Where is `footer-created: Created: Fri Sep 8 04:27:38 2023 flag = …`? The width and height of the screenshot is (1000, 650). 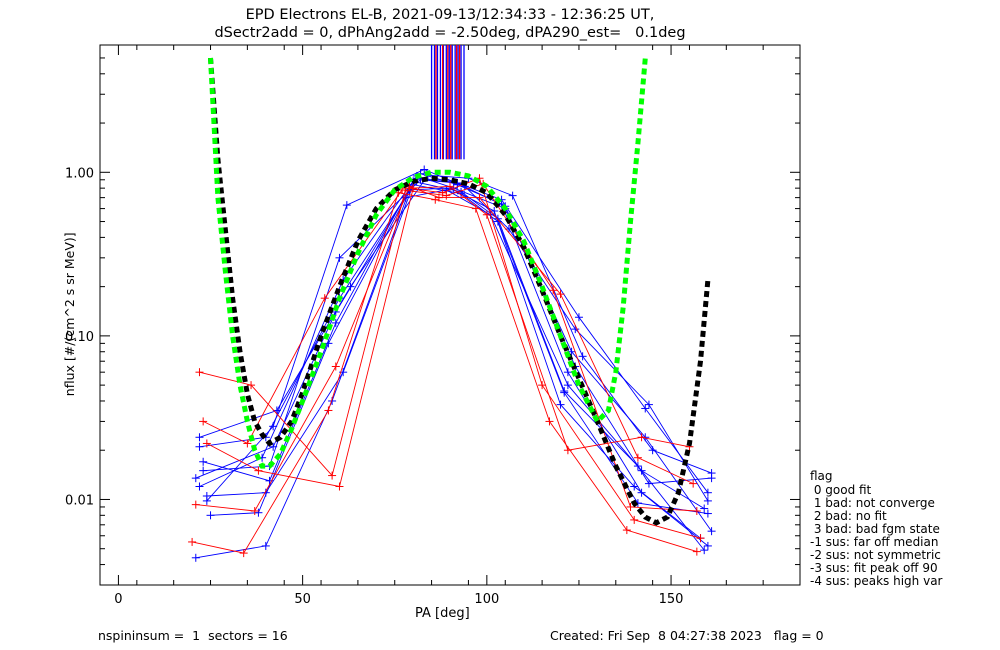 footer-created: Created: Fri Sep 8 04:27:38 2023 flag = … is located at coordinates (687, 635).